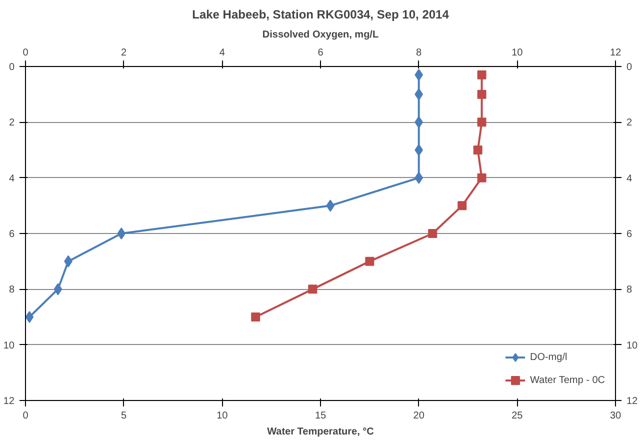 This screenshot has height=443, width=643. Describe the element at coordinates (25, 416) in the screenshot. I see `x-tick-label: 0` at that location.